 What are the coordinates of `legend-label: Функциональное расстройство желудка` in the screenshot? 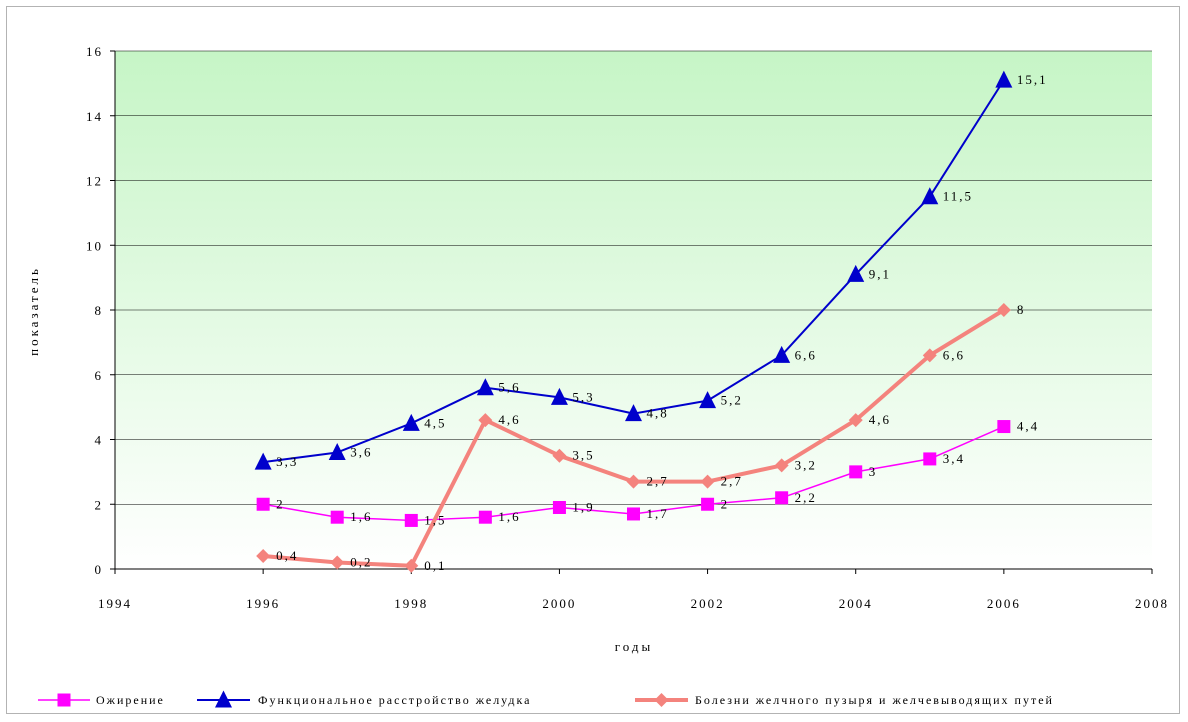 It's located at (395, 700).